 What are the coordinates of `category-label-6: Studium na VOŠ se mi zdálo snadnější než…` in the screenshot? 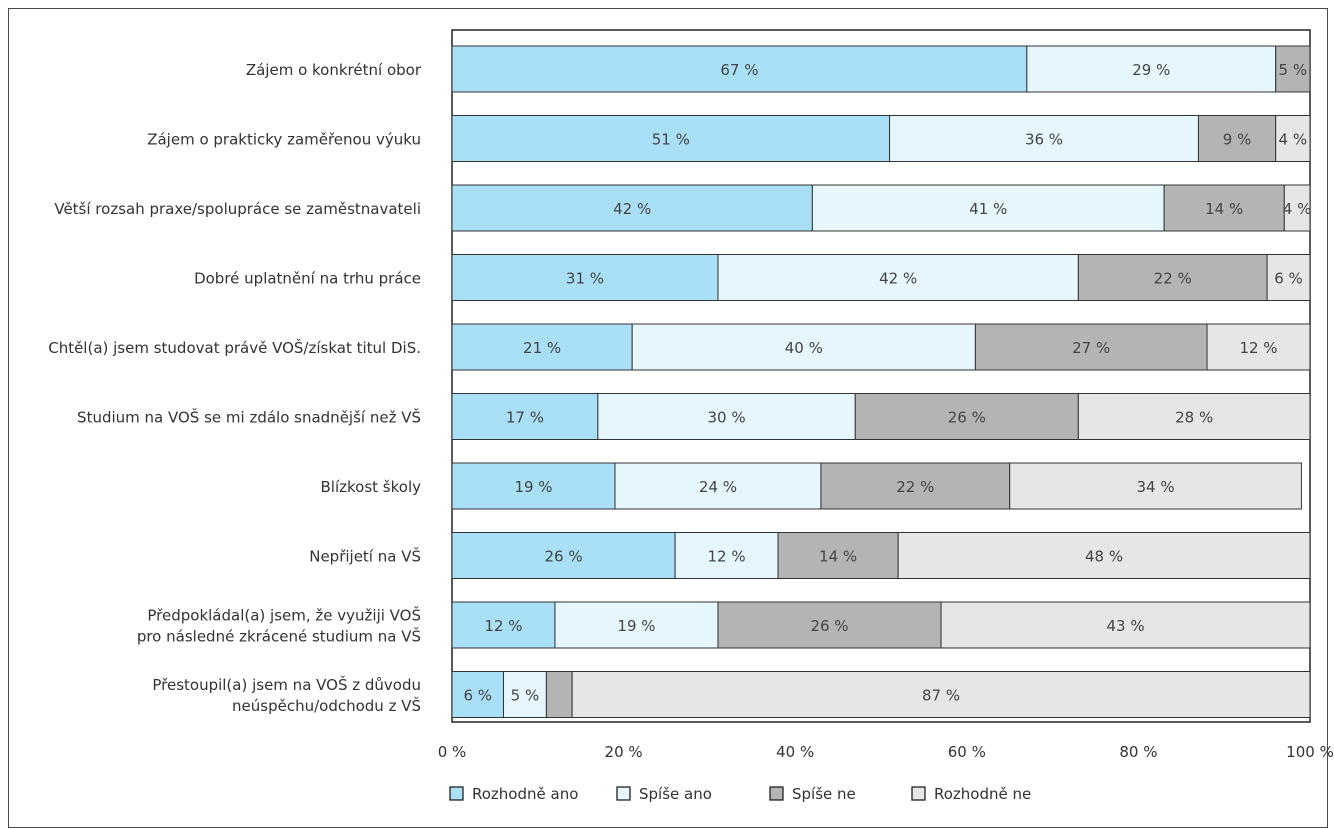 It's located at (249, 417).